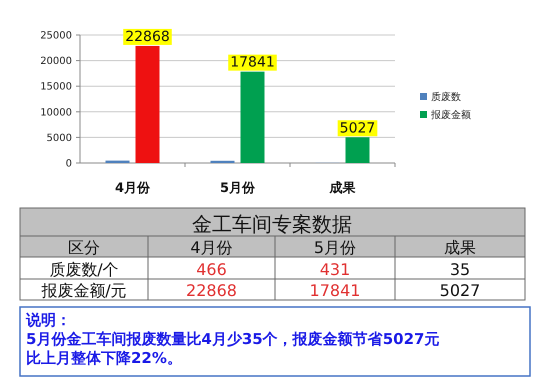 The width and height of the screenshot is (536, 385). I want to click on y-tick-label: 5000, so click(59, 138).